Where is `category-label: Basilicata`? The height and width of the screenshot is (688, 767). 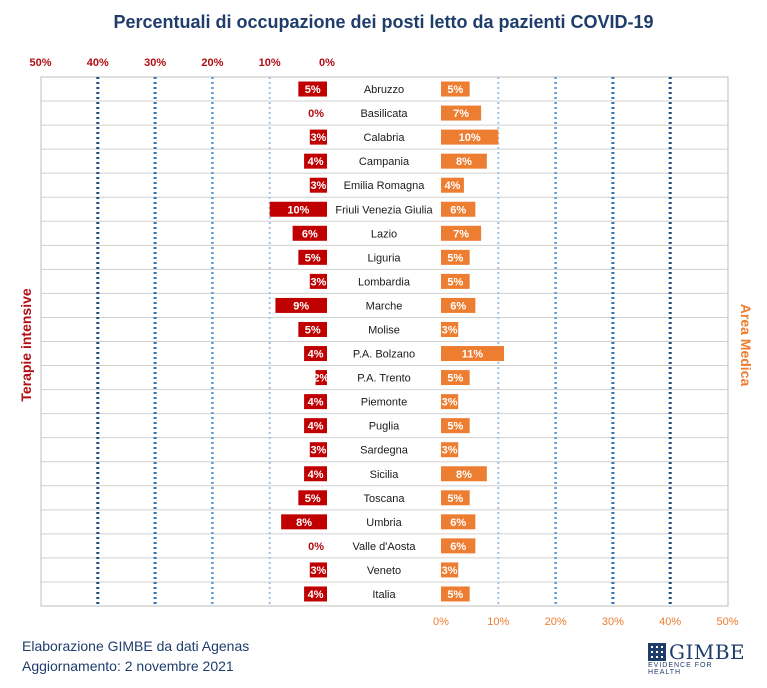 category-label: Basilicata is located at coordinates (384, 114).